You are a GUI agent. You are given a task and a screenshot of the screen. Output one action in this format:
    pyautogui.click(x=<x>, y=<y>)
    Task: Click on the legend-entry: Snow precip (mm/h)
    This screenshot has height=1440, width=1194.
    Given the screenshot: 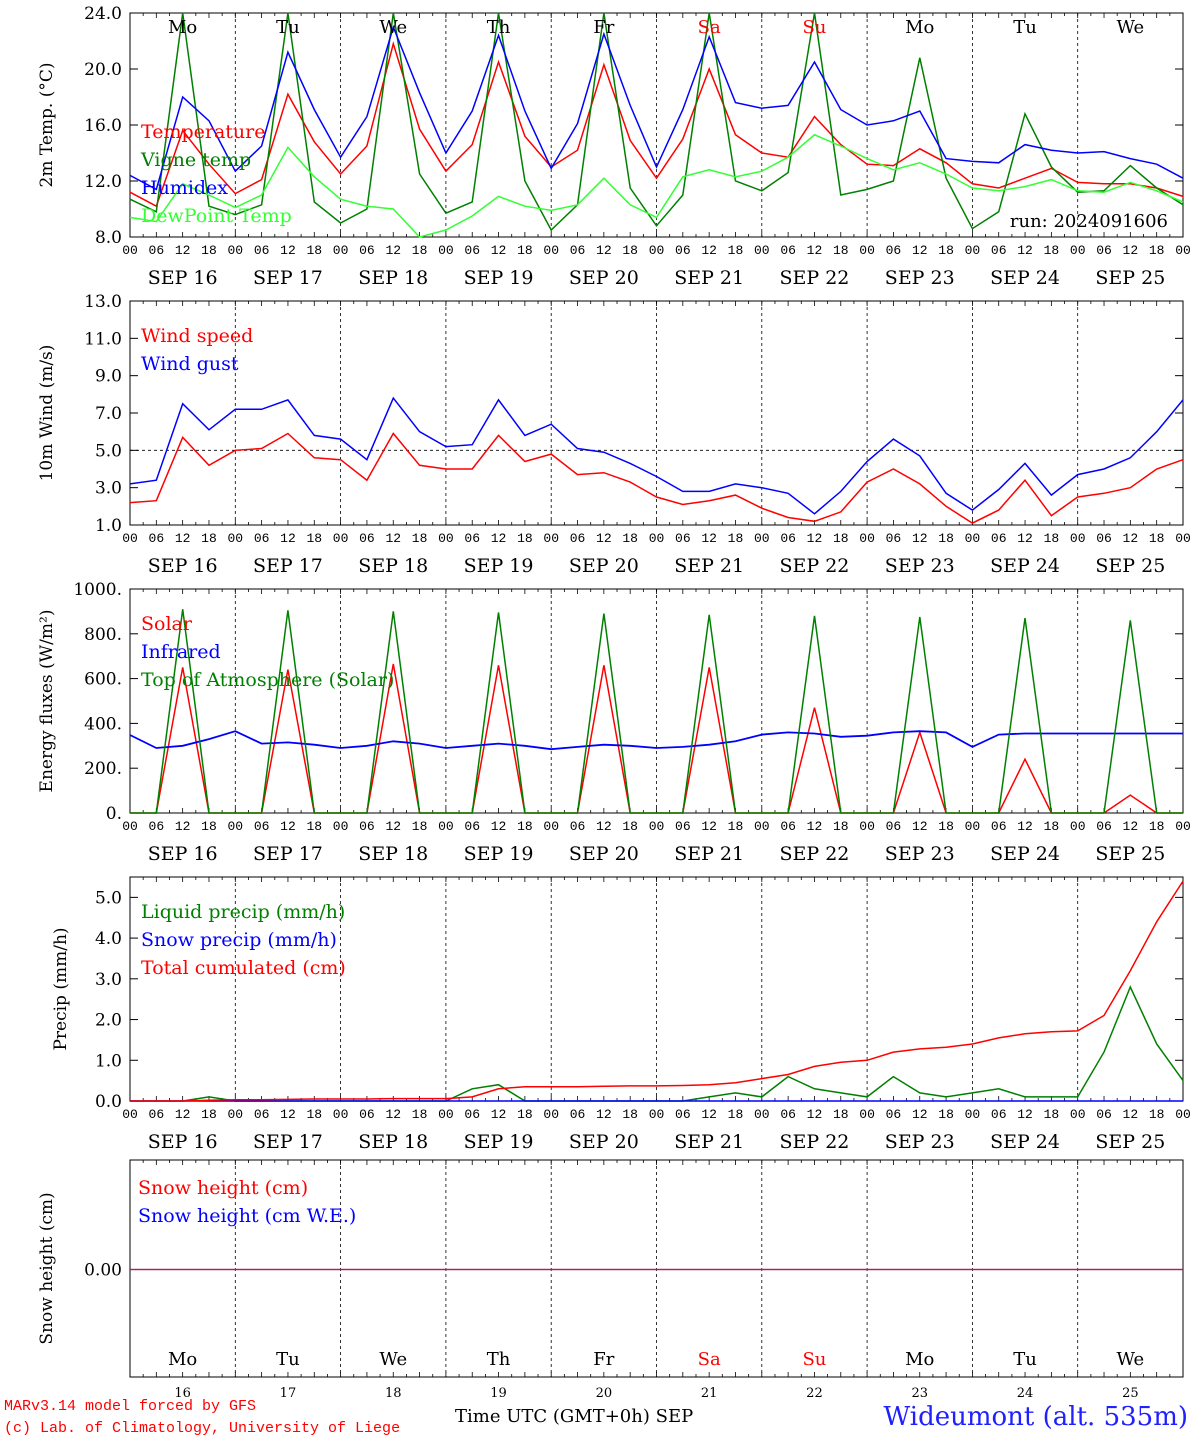 What is the action you would take?
    pyautogui.click(x=239, y=940)
    